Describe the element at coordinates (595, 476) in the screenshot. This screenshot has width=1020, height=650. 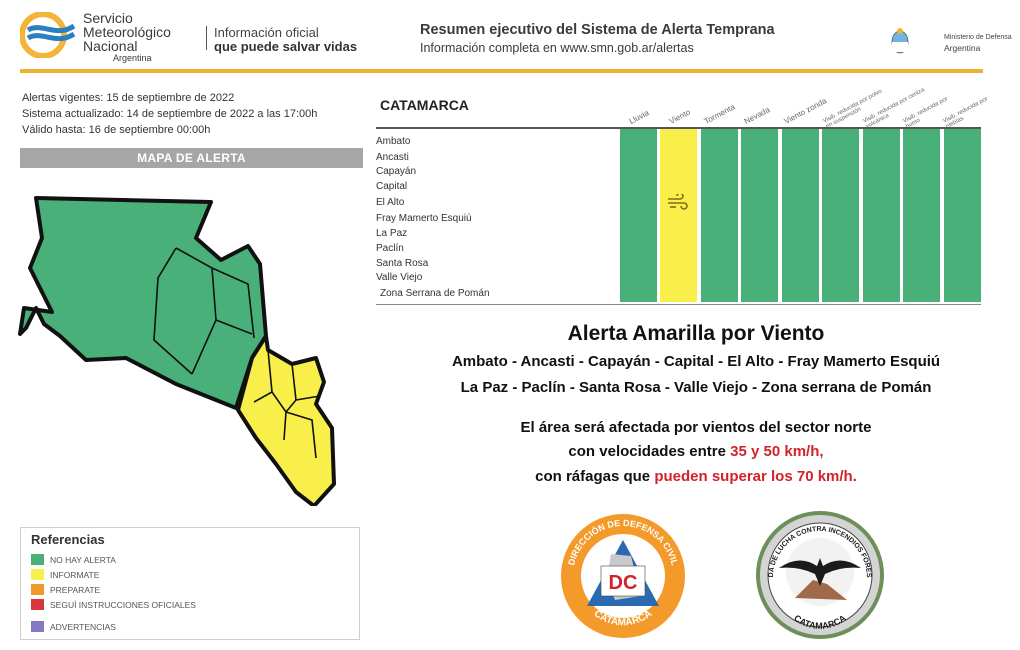
I see `alert-desc-line3-text: con ráfagas que` at that location.